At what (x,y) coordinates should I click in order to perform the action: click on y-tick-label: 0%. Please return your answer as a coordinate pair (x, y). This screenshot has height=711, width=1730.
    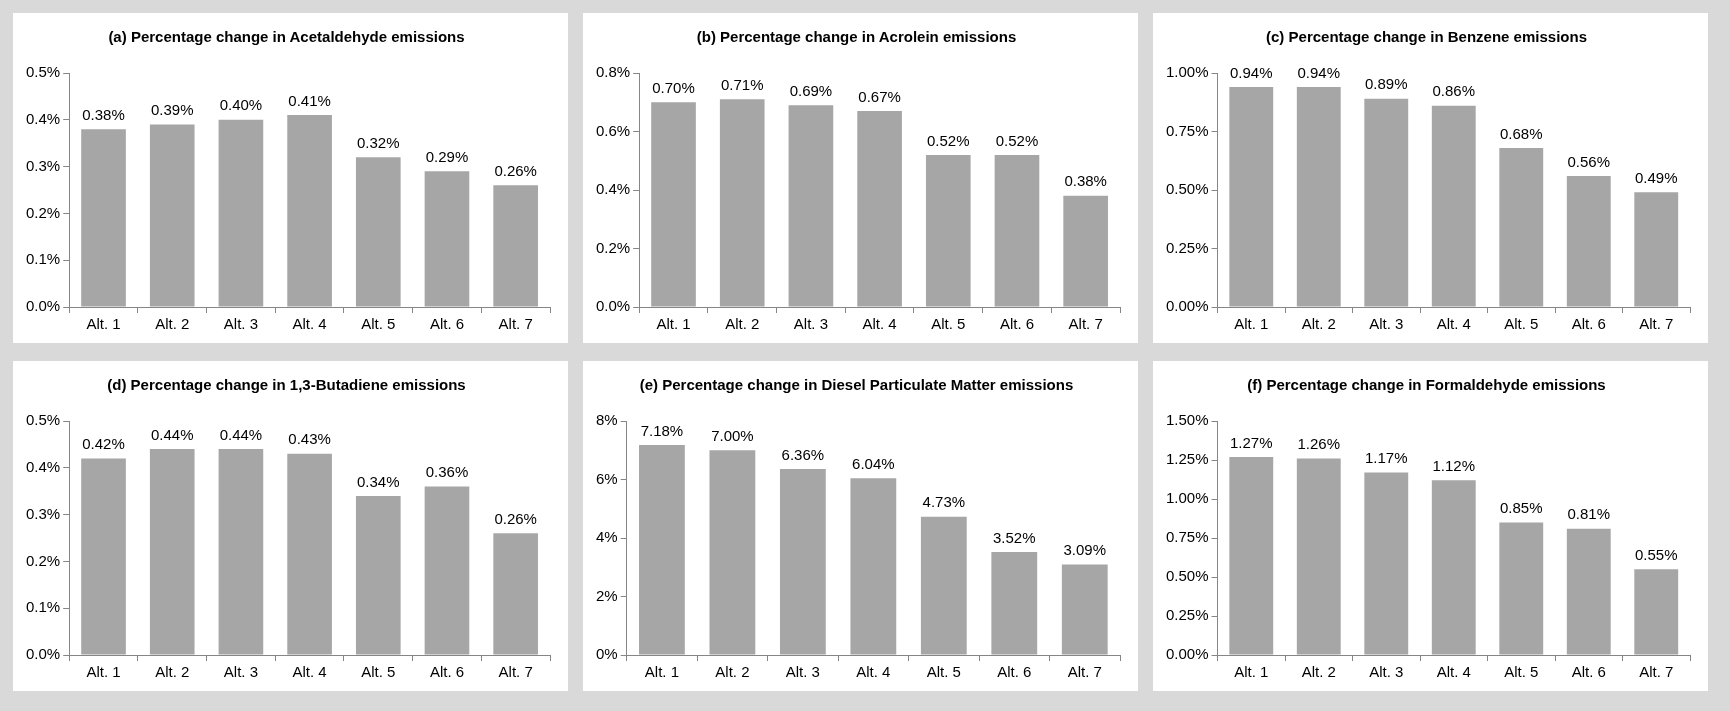
    Looking at the image, I should click on (606, 654).